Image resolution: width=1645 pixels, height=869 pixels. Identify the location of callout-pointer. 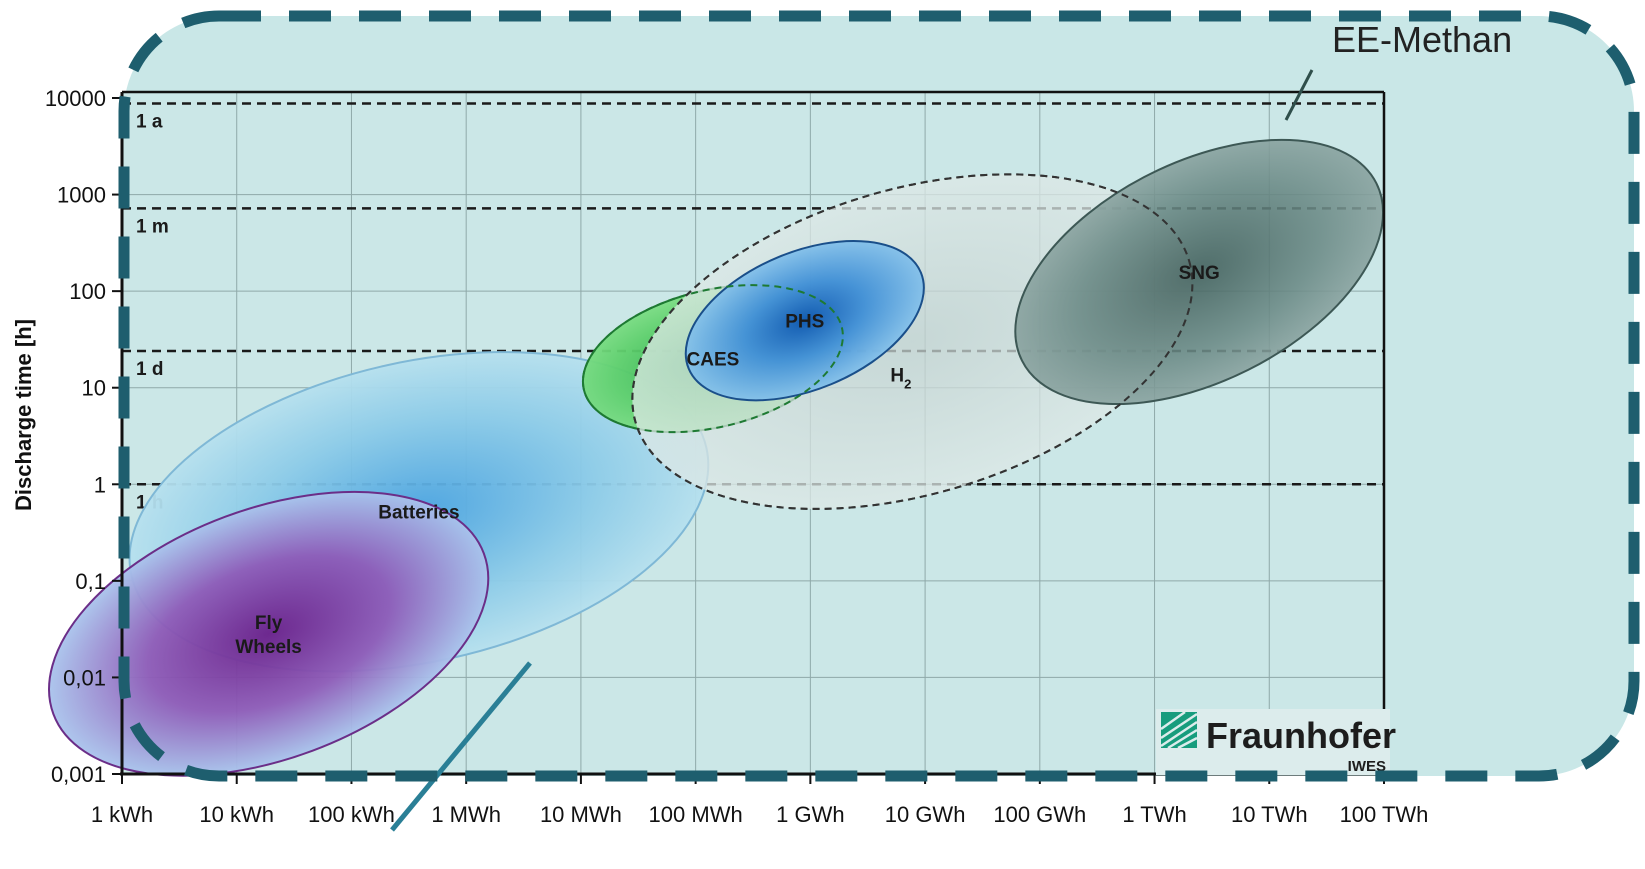
(1299, 95).